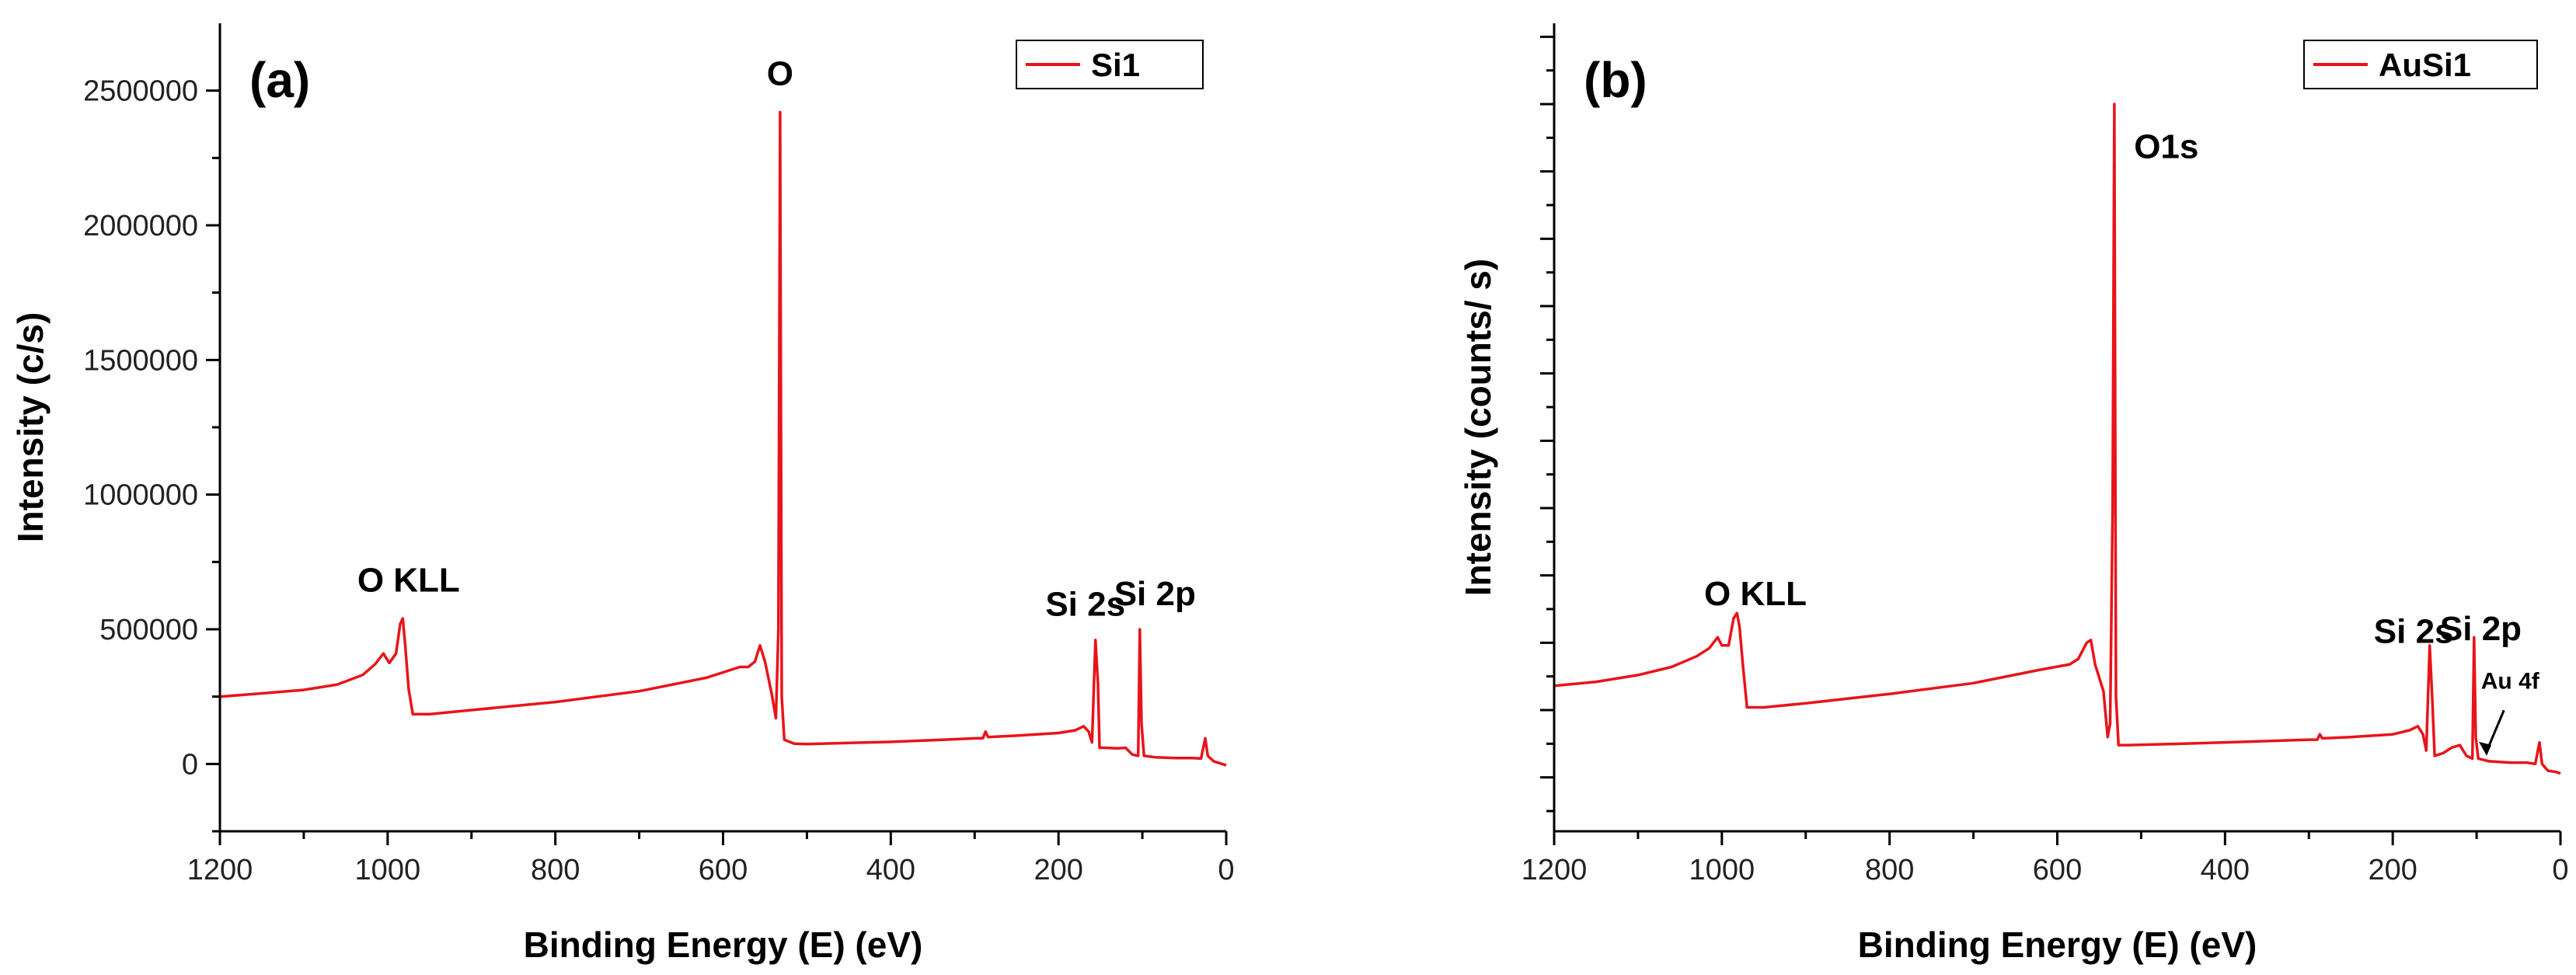 Image resolution: width=2576 pixels, height=975 pixels. Describe the element at coordinates (2425, 65) in the screenshot. I see `legend-label: AuSi1` at that location.